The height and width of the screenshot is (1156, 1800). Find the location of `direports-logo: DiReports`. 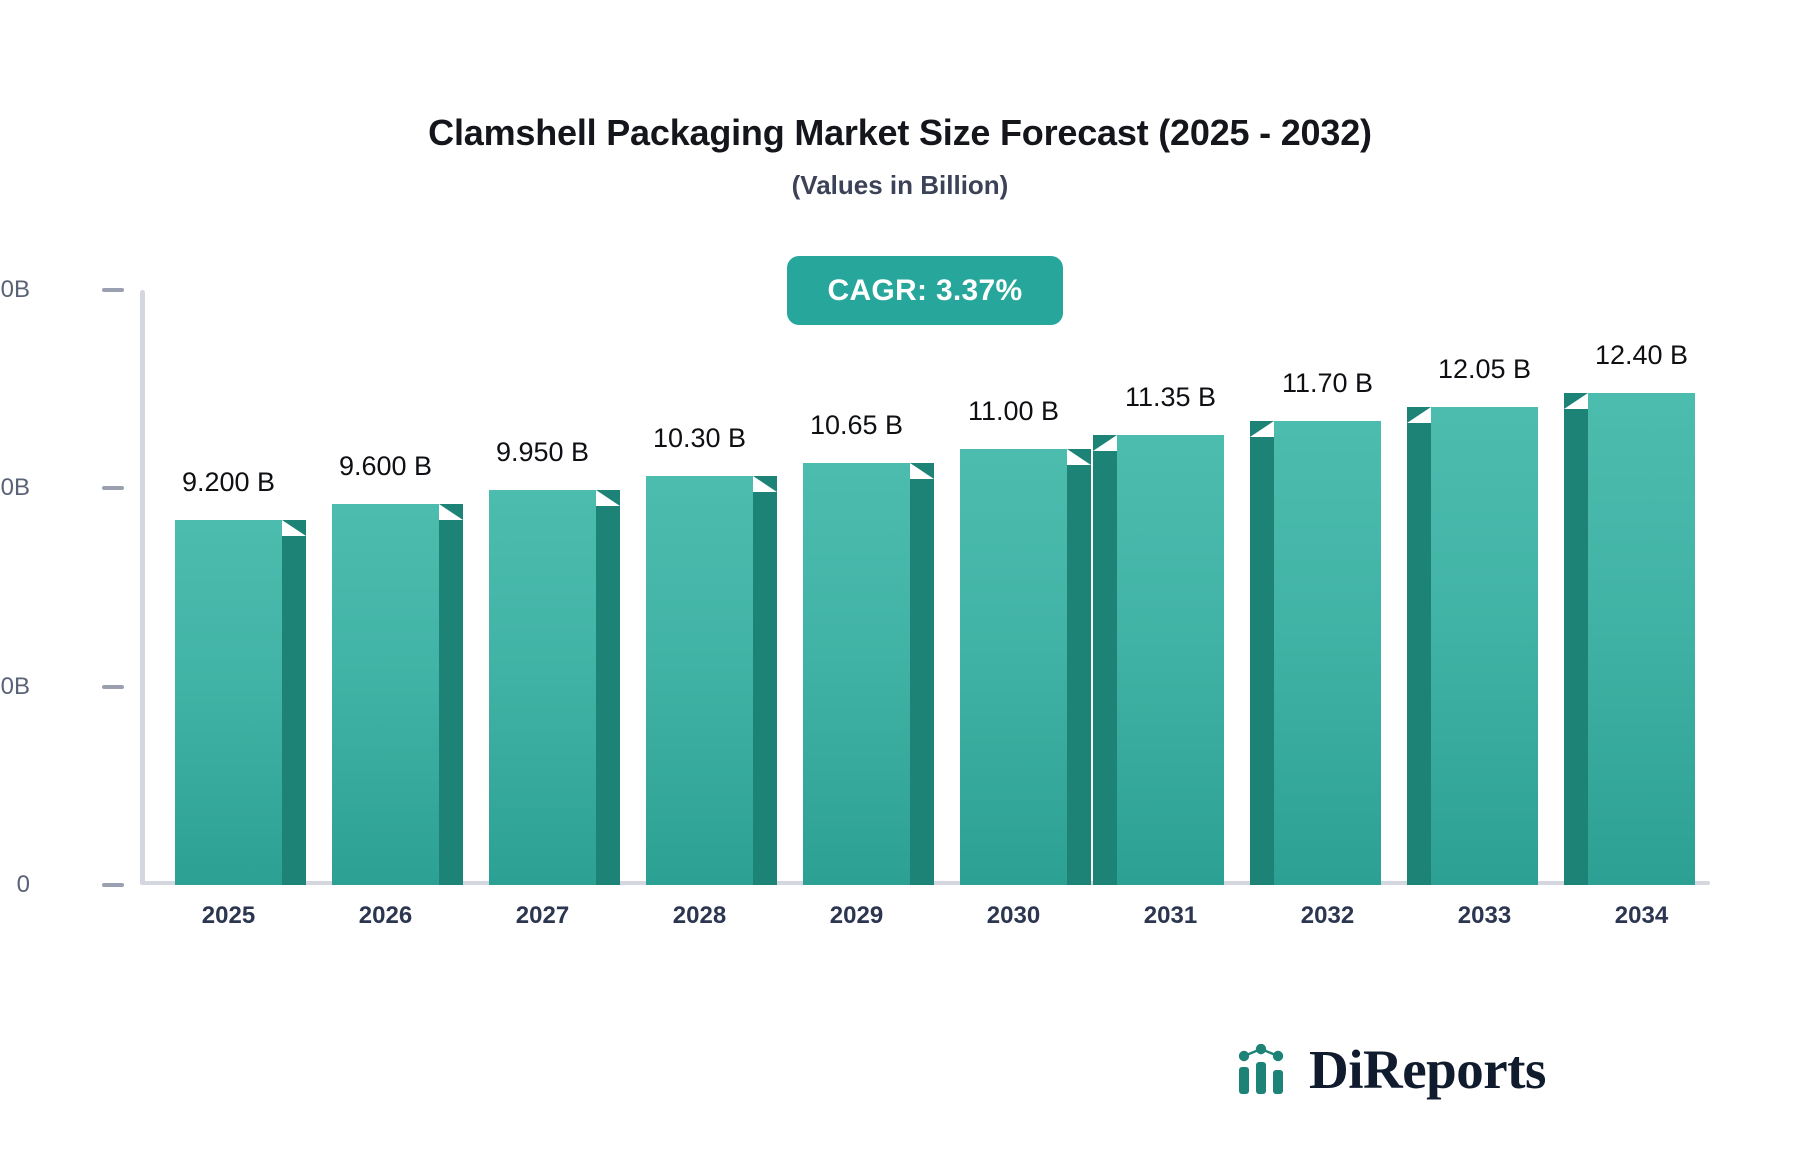

direports-logo: DiReports is located at coordinates (1391, 1069).